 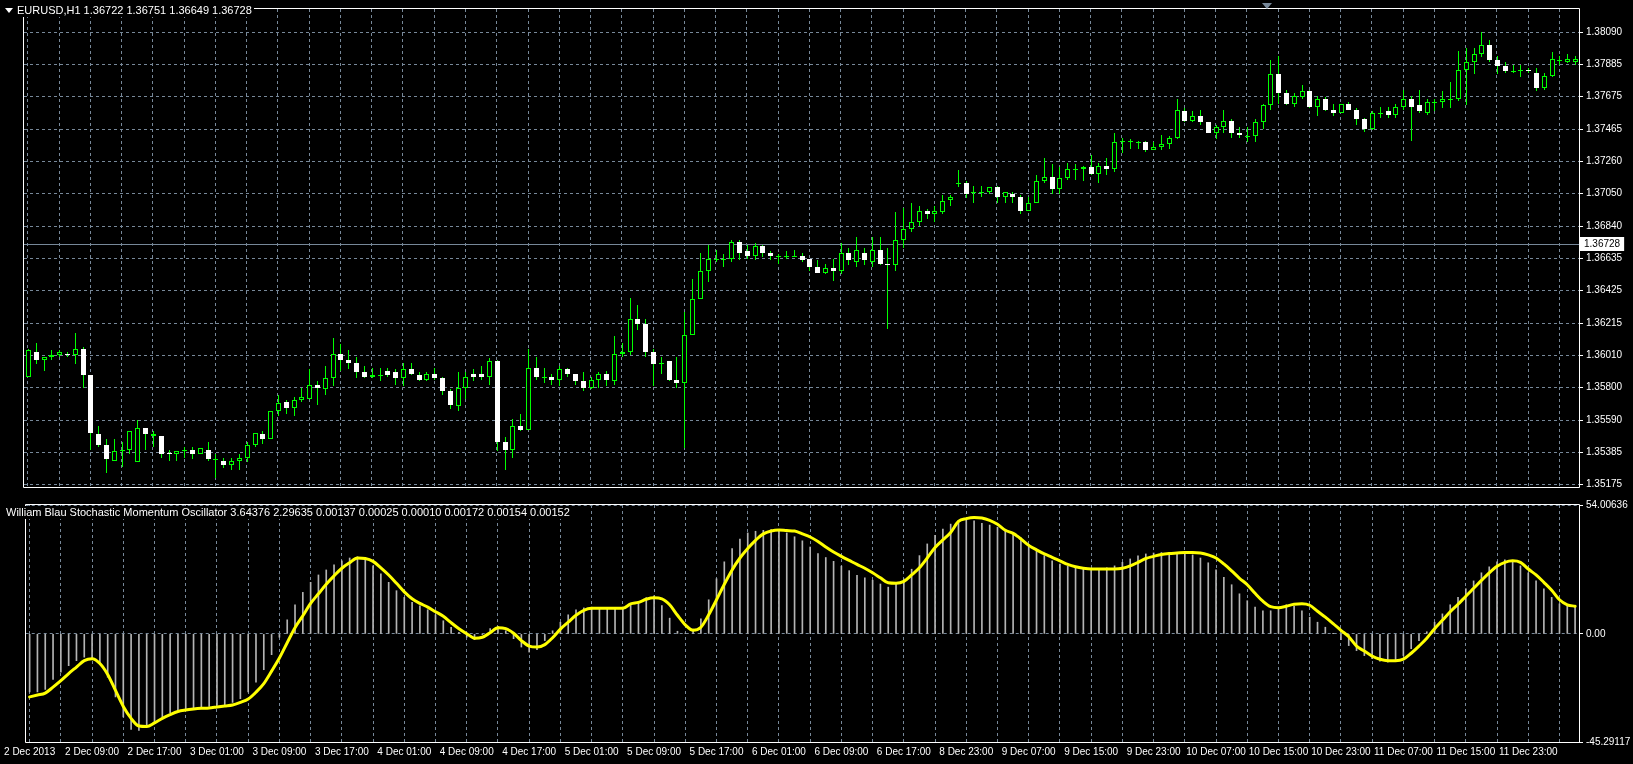 I want to click on y-tick-label: 1.36215, so click(x=1604, y=323).